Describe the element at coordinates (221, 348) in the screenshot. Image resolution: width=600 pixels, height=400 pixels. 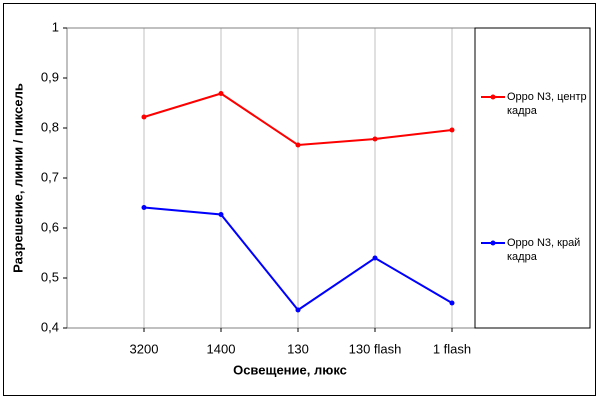
I see `x-tick-label: 1400` at that location.